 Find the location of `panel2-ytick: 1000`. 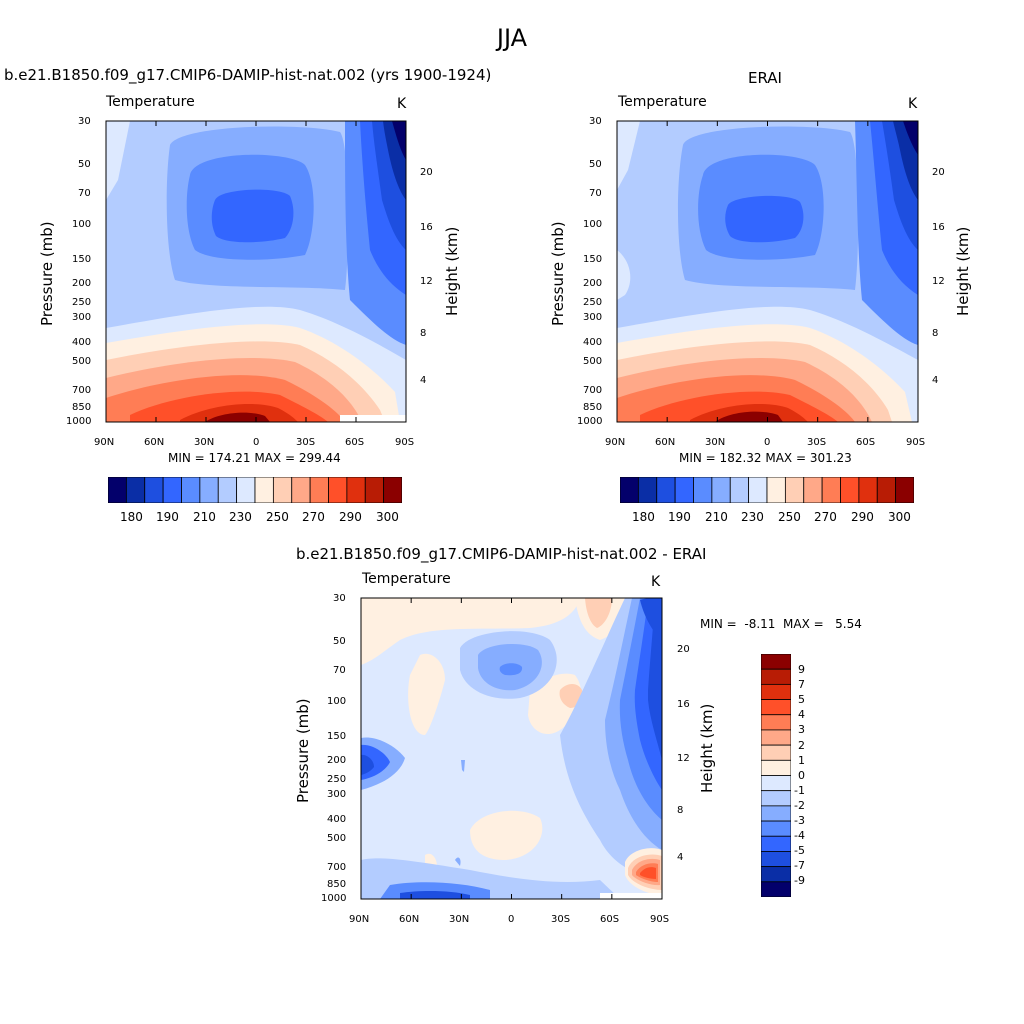

panel2-ytick: 1000 is located at coordinates (590, 421).